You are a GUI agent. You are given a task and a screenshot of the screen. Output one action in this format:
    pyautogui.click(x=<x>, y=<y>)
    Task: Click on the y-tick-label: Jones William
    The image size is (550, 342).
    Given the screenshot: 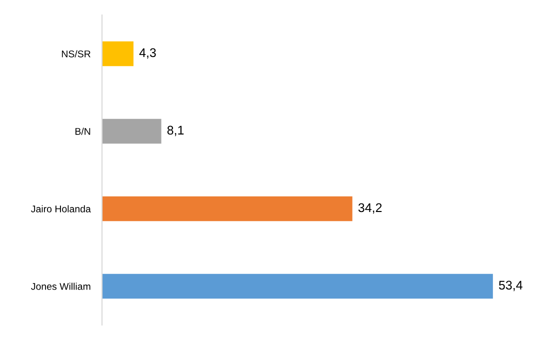 What is the action you would take?
    pyautogui.click(x=60, y=286)
    